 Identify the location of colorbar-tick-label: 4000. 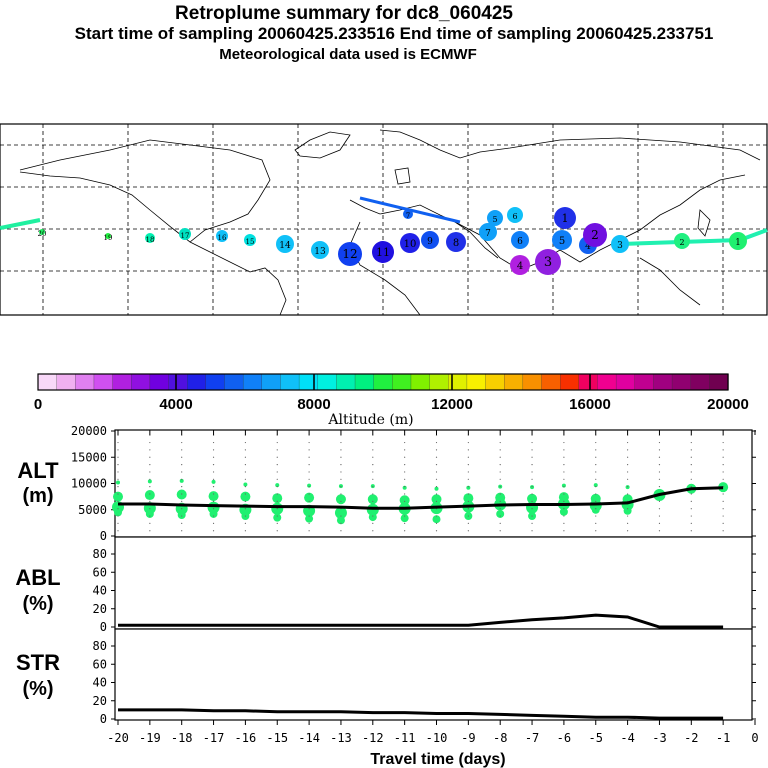
(175, 404).